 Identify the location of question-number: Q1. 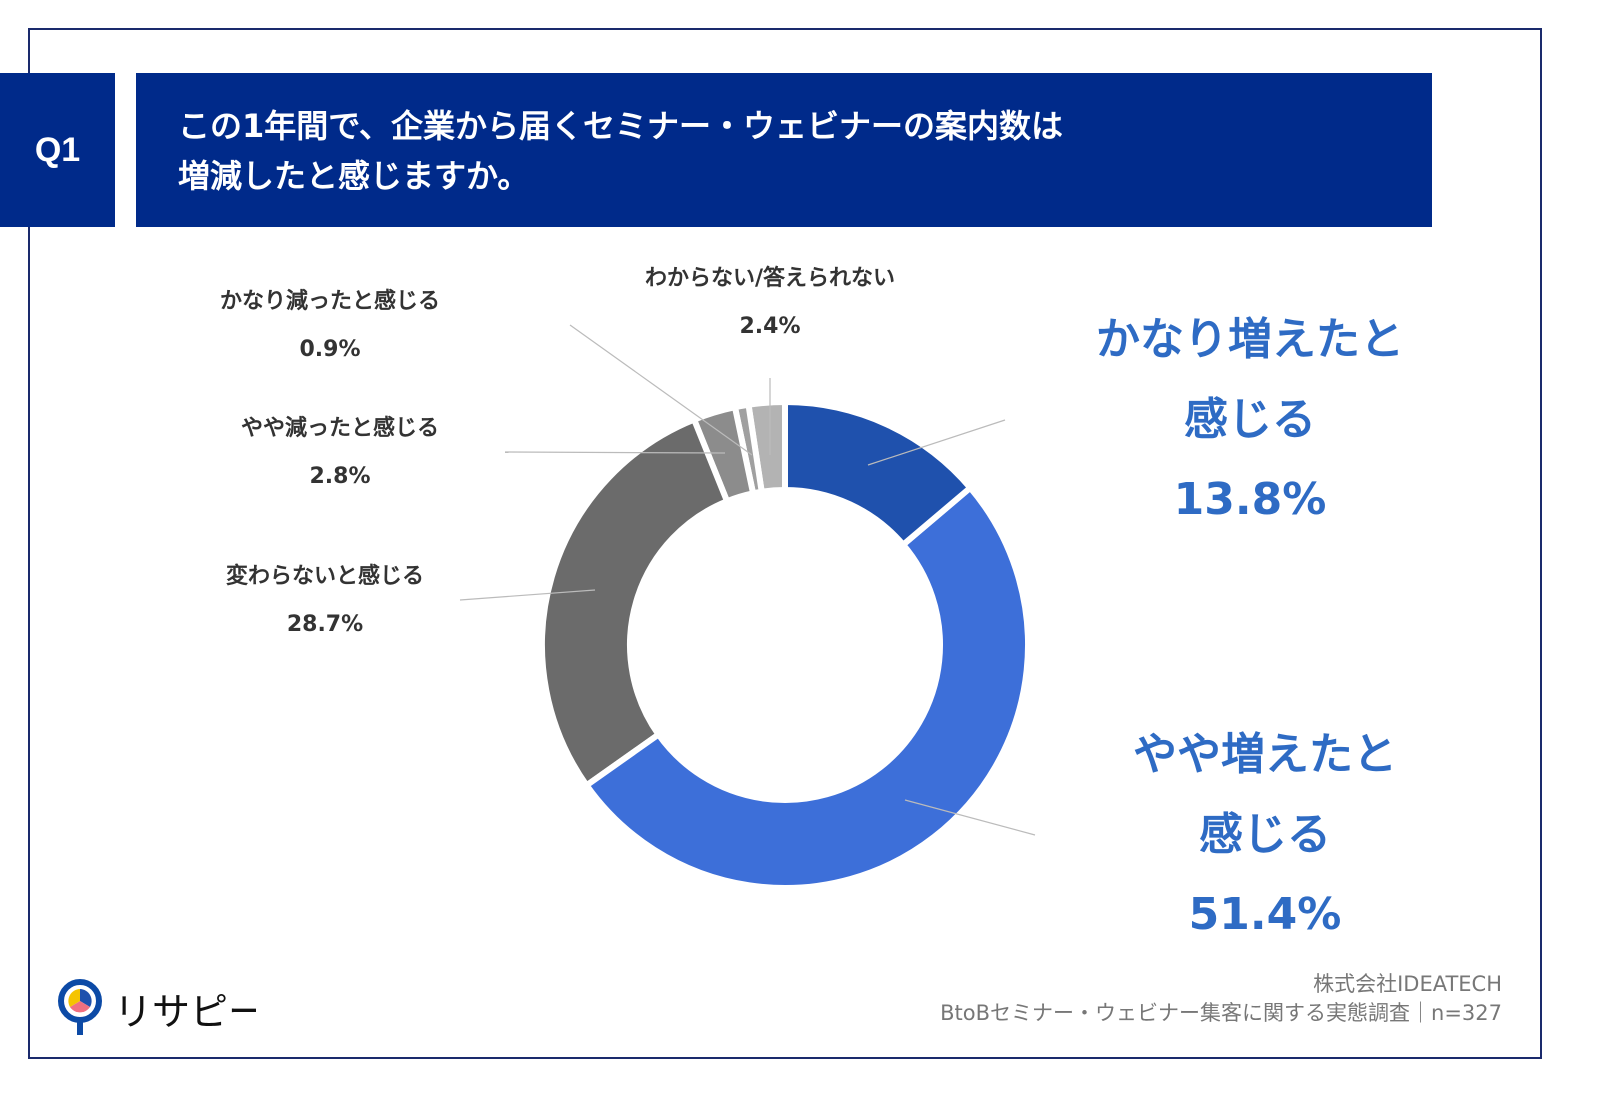
(57, 150).